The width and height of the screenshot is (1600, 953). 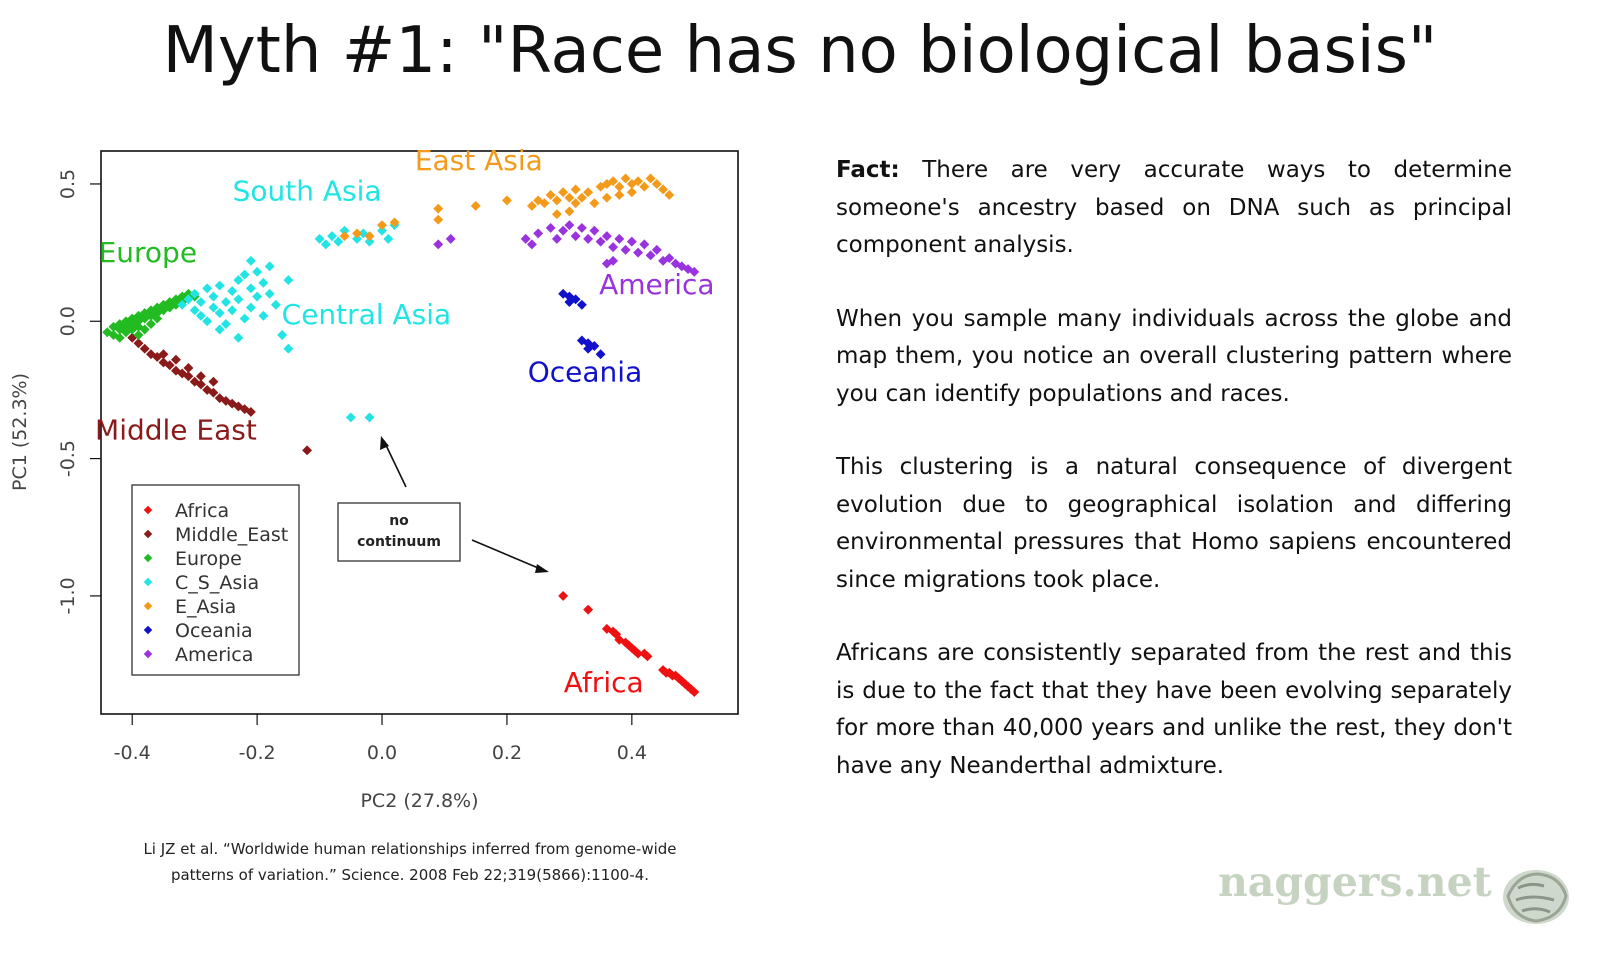 I want to click on legend-label: Oceania, so click(x=214, y=631).